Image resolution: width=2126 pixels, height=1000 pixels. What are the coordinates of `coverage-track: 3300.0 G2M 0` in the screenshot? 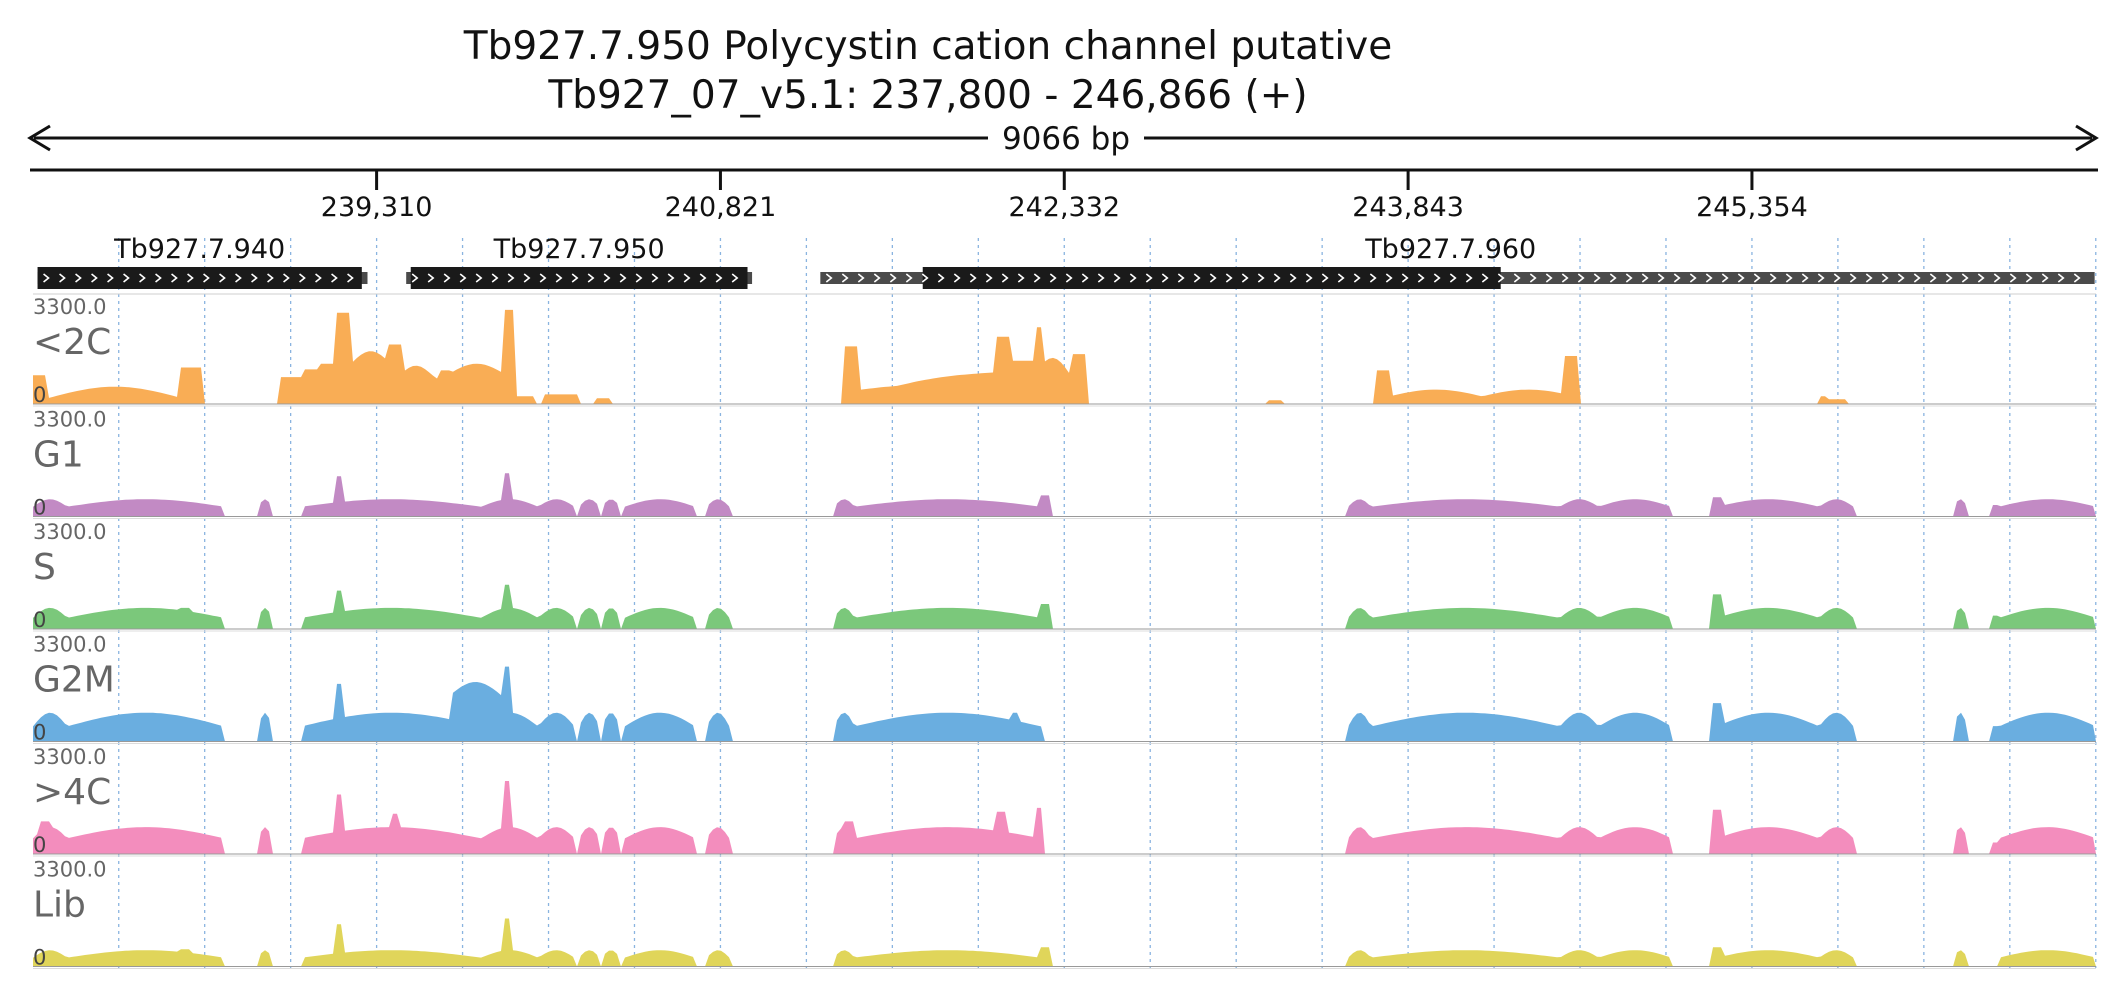 It's located at (1064, 689).